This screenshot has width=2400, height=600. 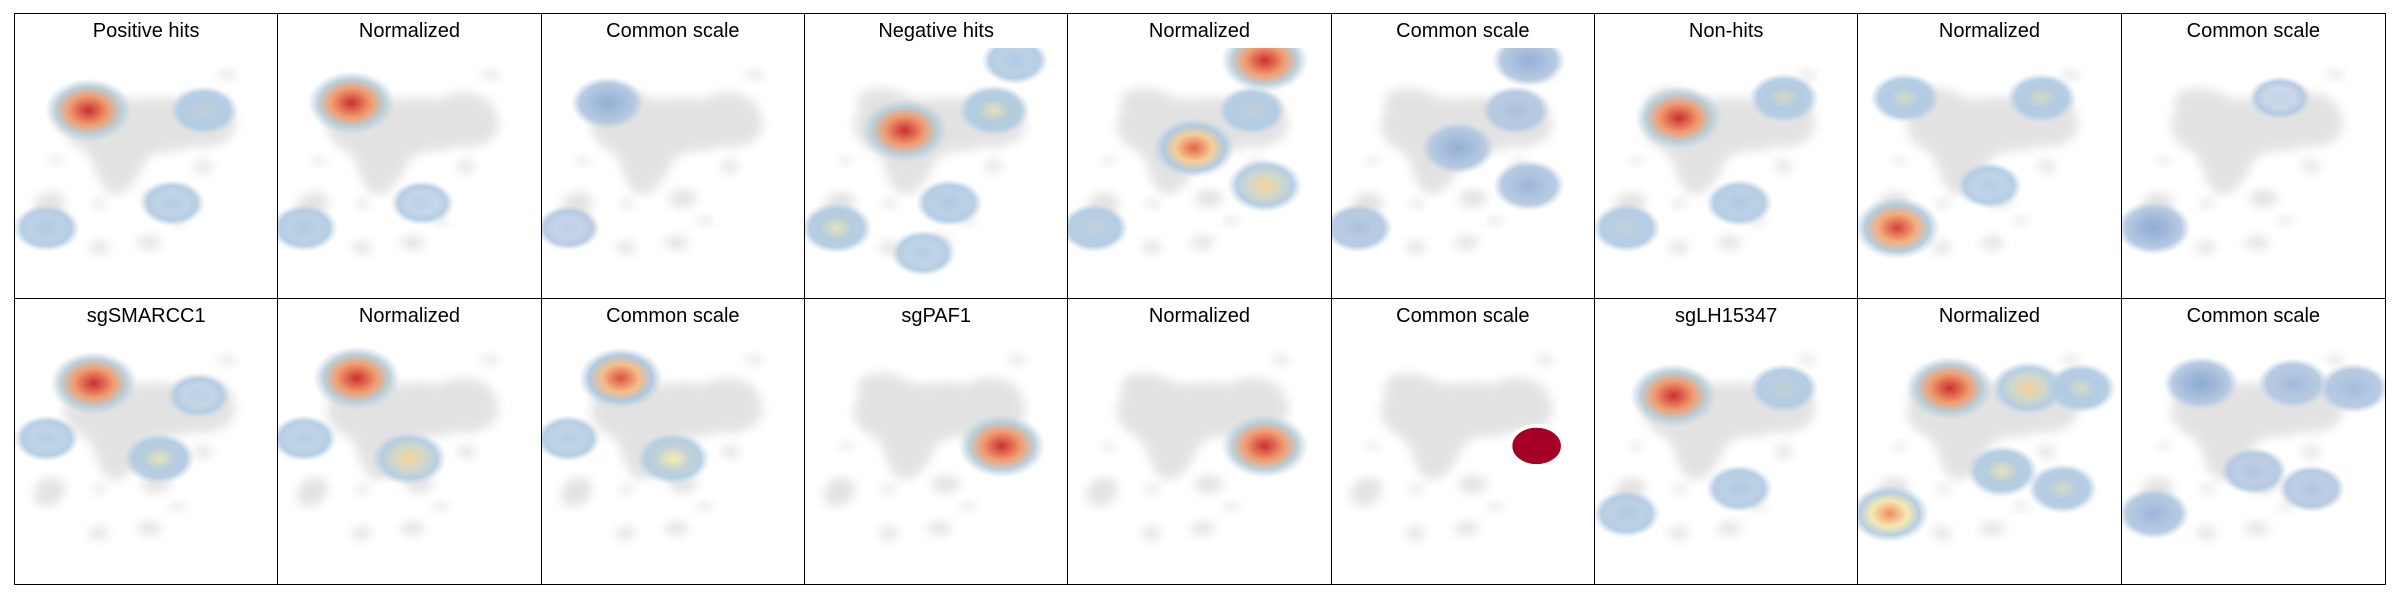 I want to click on panel-title: Positive hits, so click(x=146, y=31).